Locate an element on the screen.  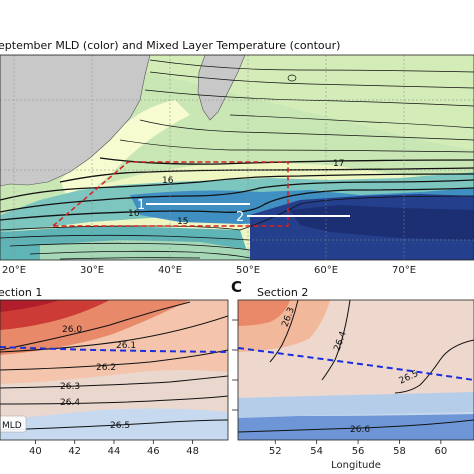
s2-tick-label: 56 is located at coordinates (358, 451).